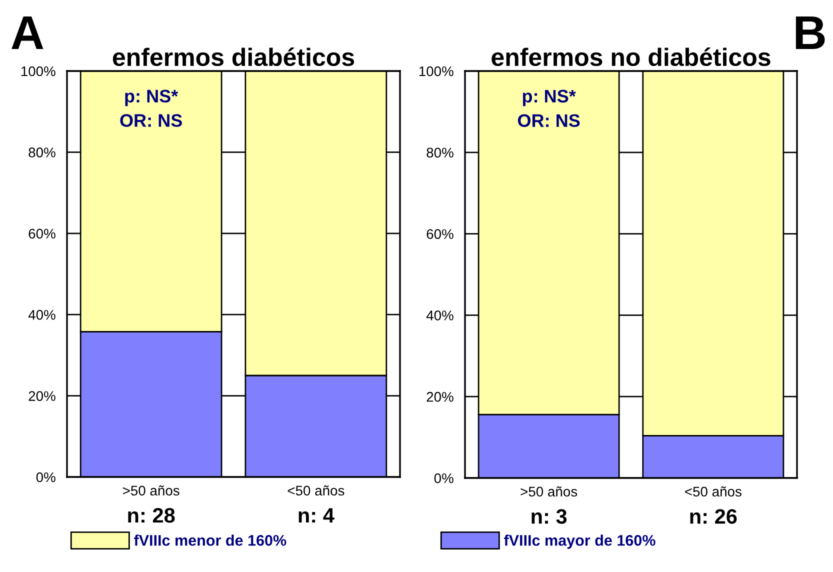  I want to click on chart-title: enfermos no diabéticos, so click(631, 56).